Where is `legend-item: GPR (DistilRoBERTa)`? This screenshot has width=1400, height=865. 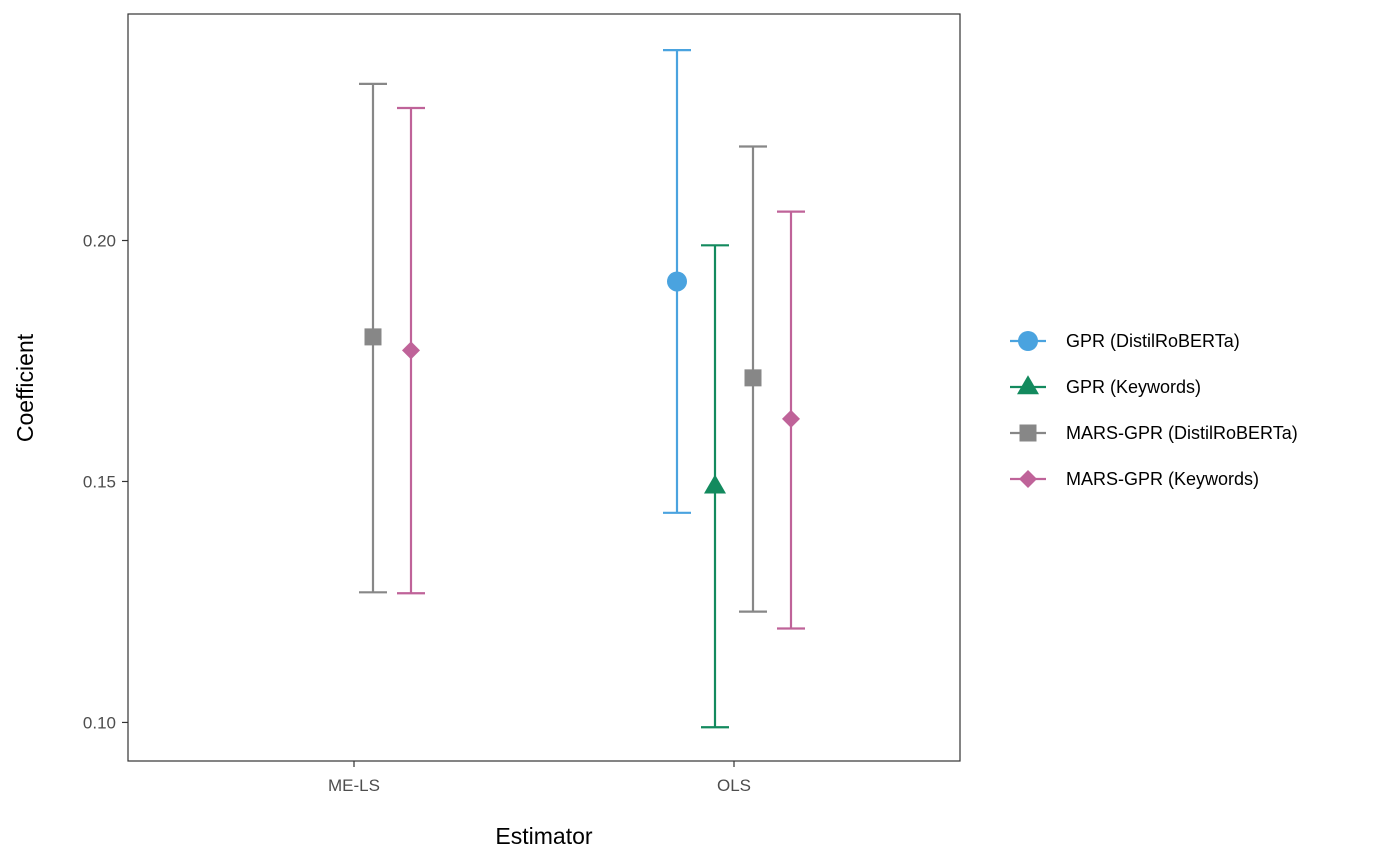 legend-item: GPR (DistilRoBERTa) is located at coordinates (1125, 341).